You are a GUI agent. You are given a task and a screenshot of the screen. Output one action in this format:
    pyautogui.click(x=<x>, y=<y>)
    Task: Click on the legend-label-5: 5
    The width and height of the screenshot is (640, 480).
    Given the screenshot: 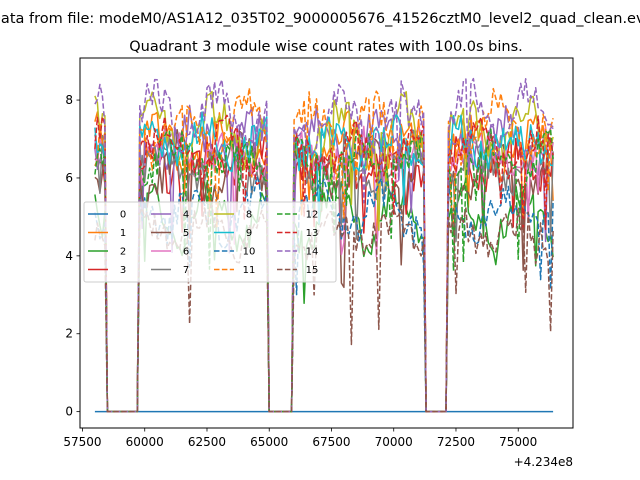 What is the action you would take?
    pyautogui.click(x=186, y=233)
    